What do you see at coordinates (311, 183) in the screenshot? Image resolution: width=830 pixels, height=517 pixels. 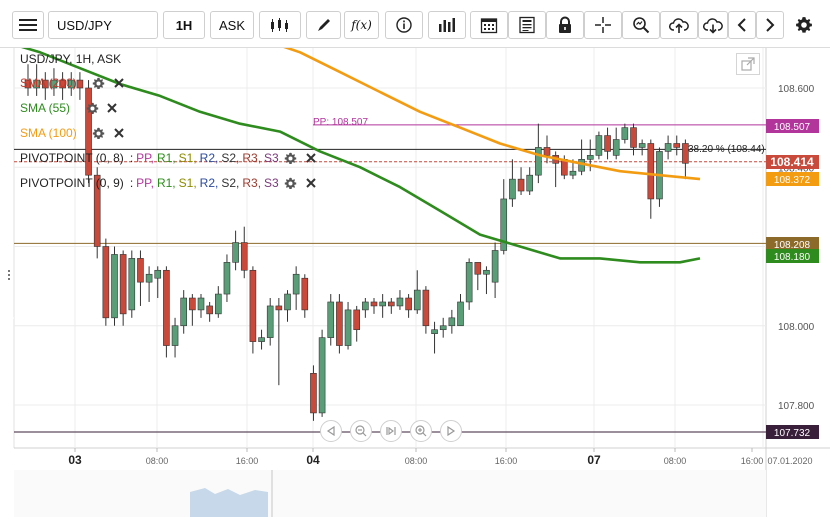 I see `pivot2-remove-button` at bounding box center [311, 183].